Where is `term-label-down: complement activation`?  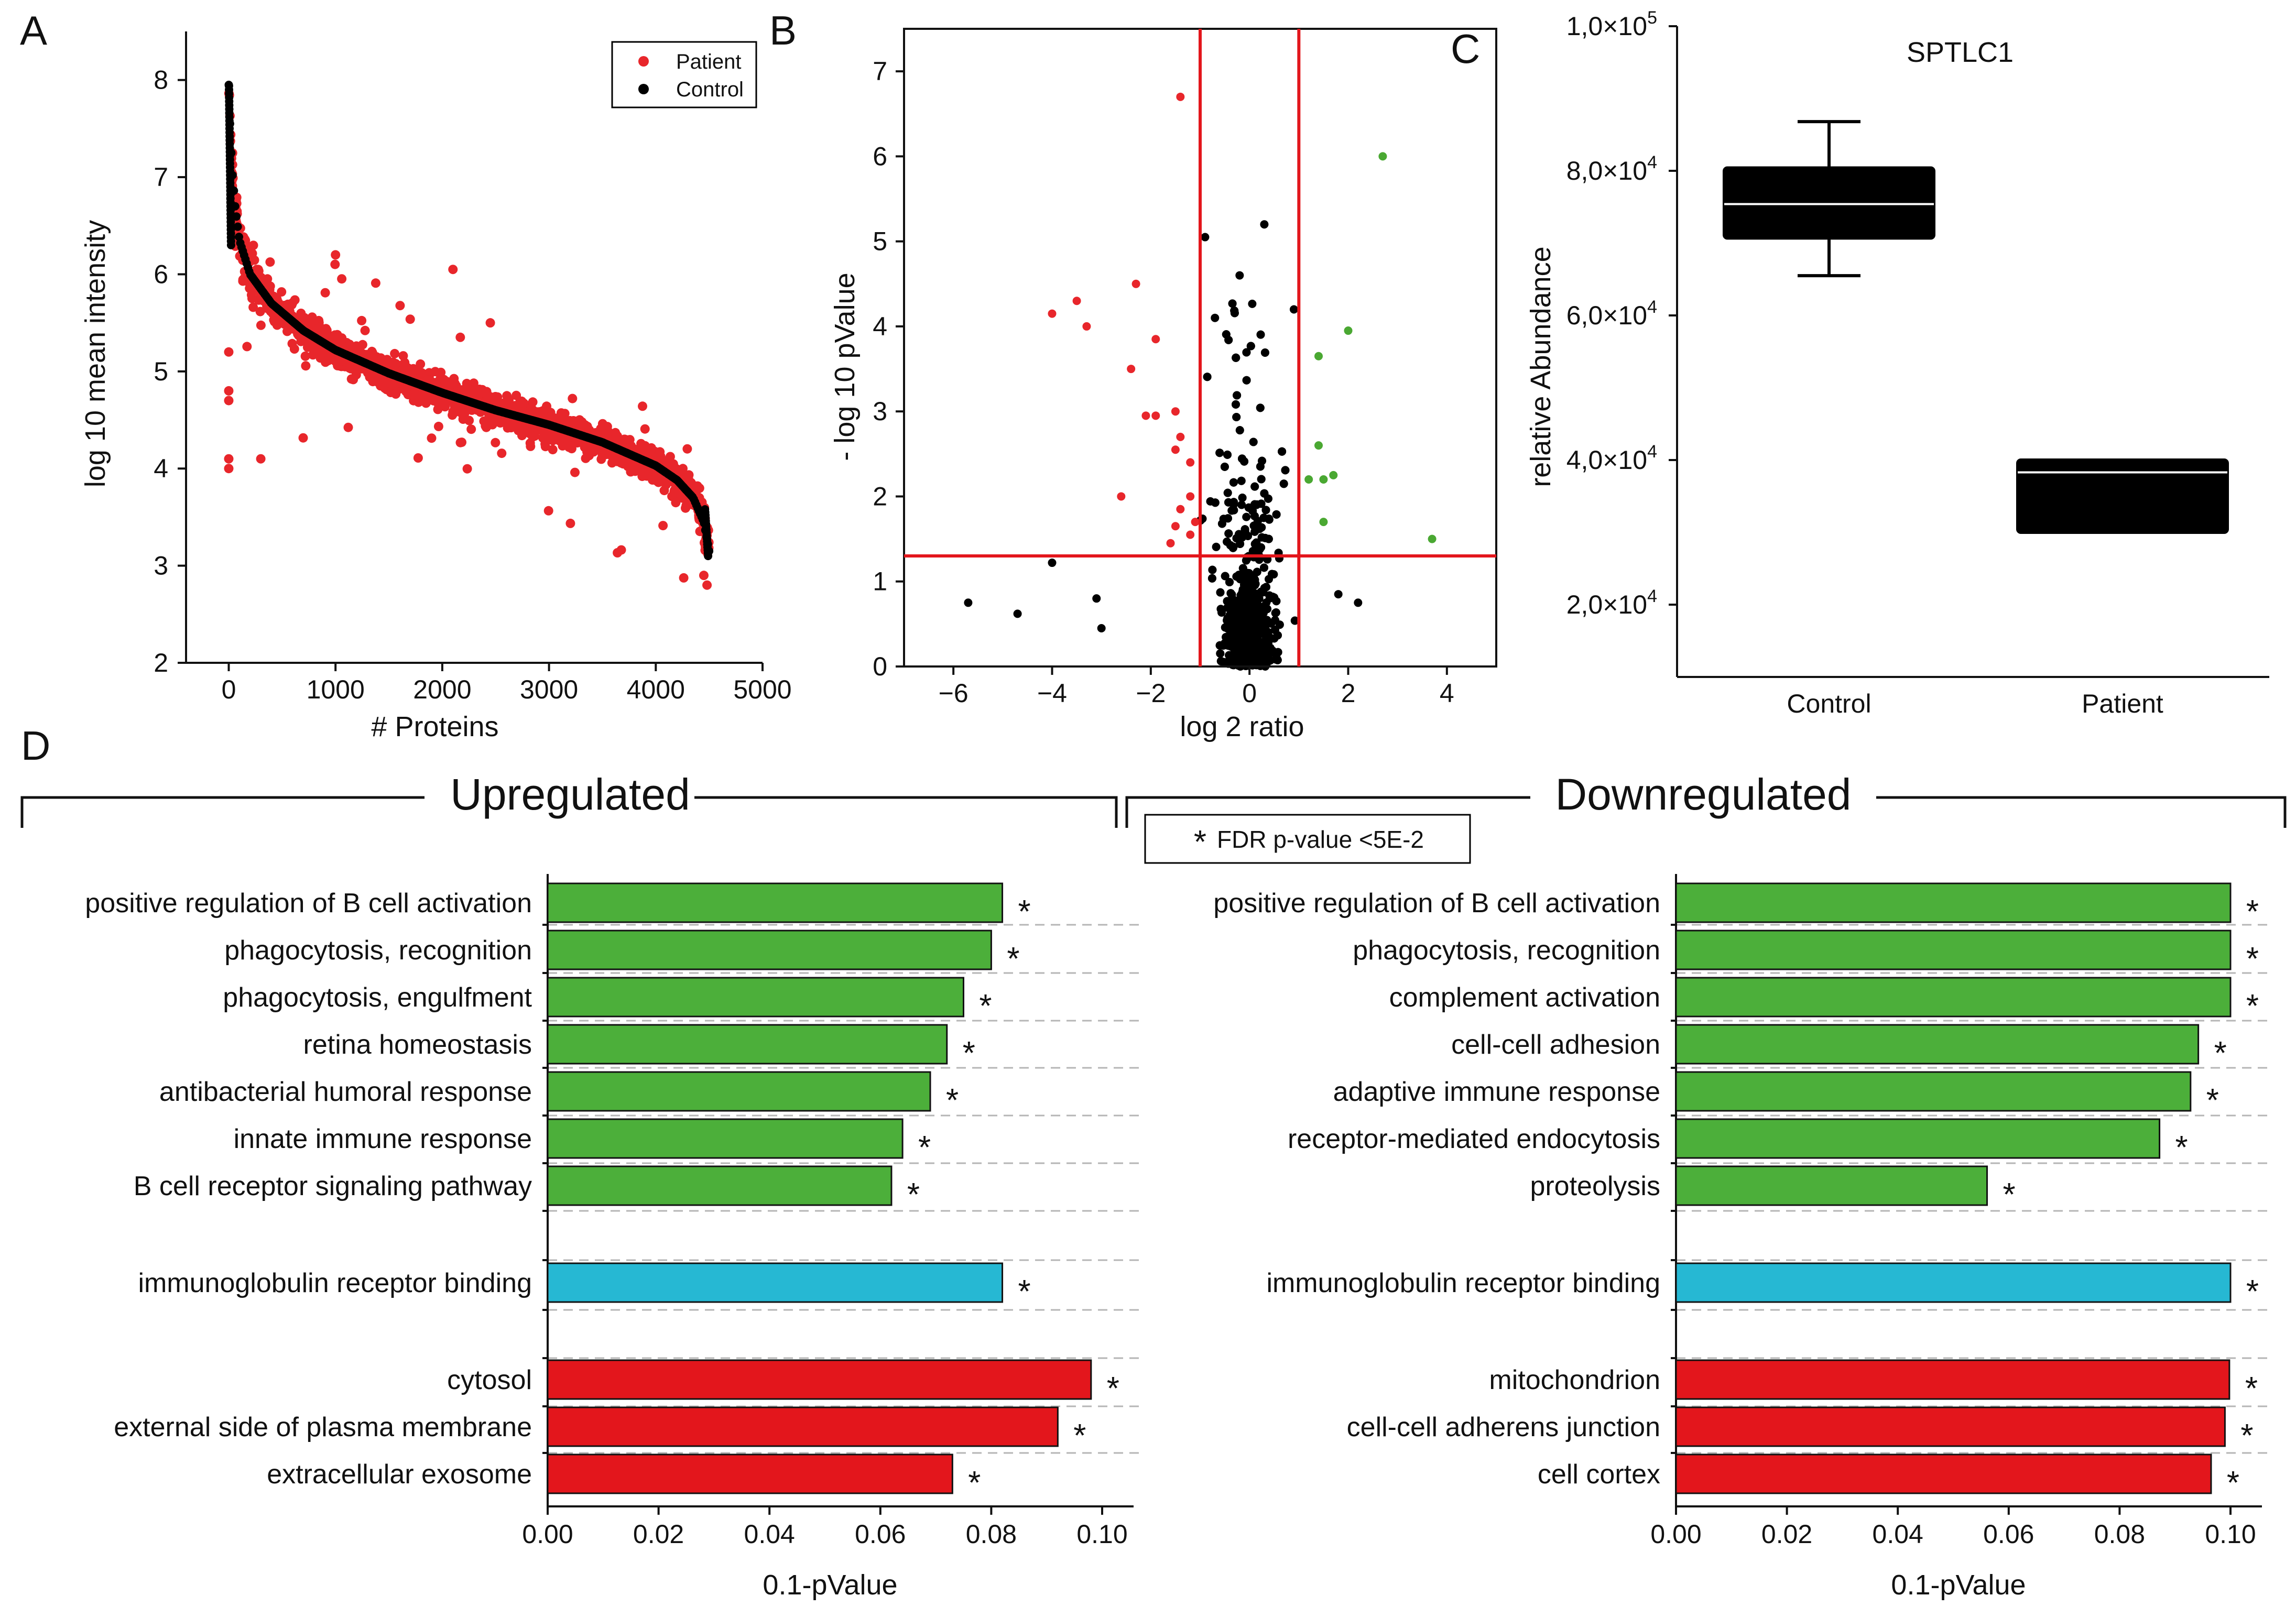 term-label-down: complement activation is located at coordinates (1524, 997).